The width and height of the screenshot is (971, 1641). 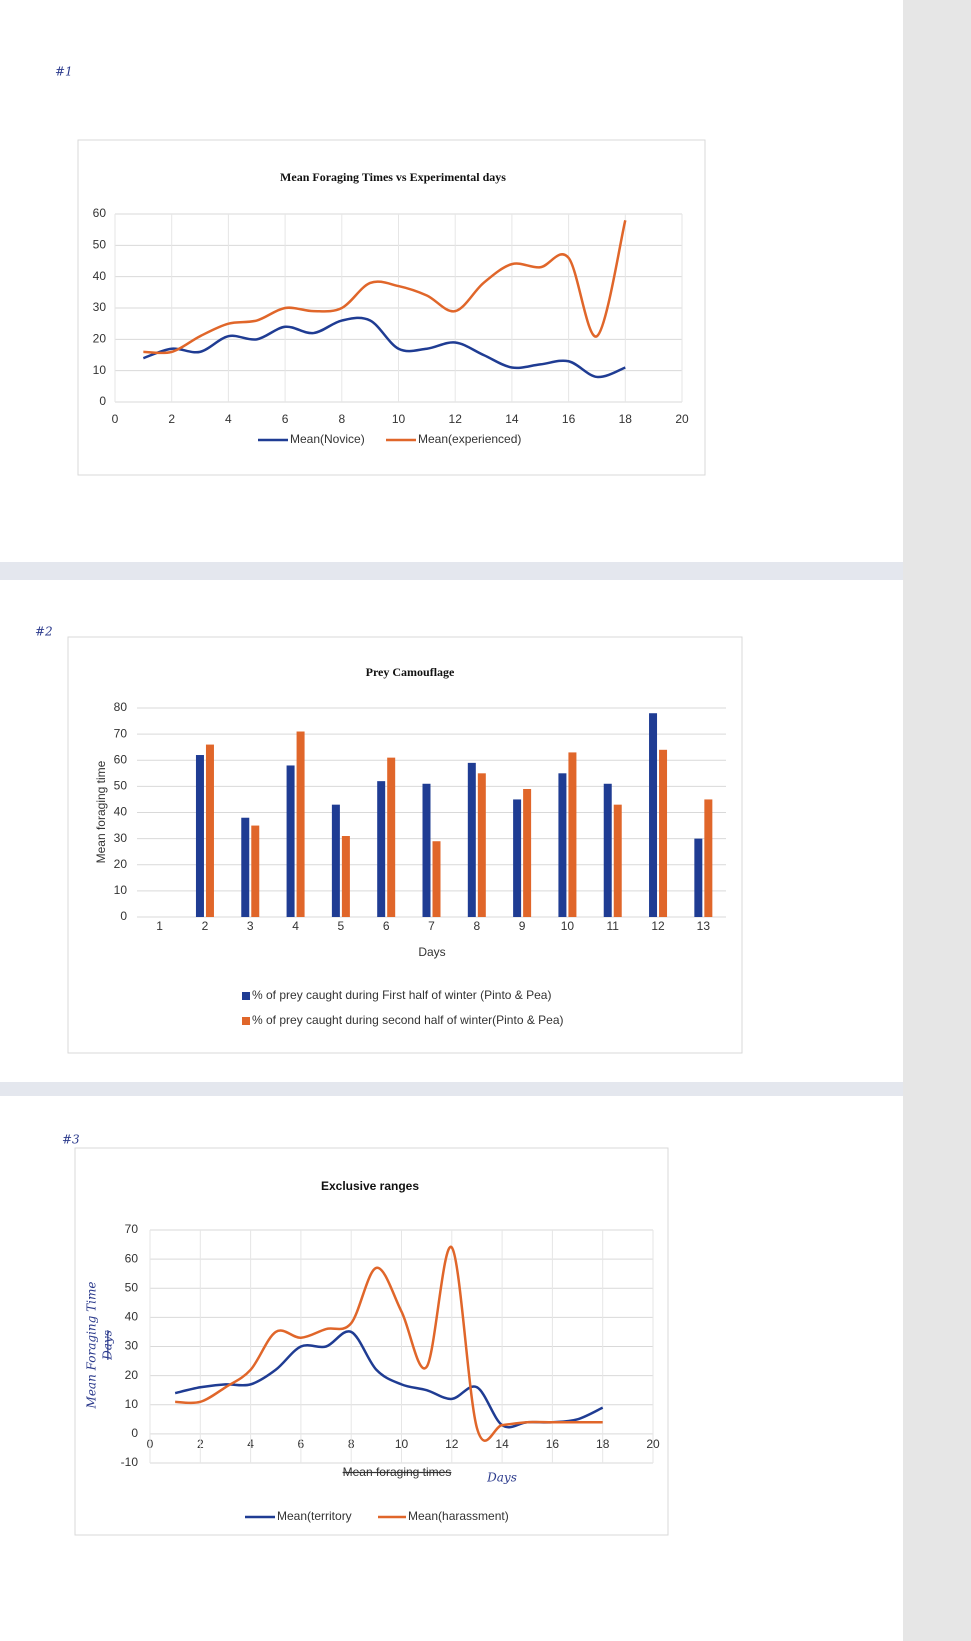 I want to click on x-axis-label: Mean foraging times, so click(x=397, y=1472).